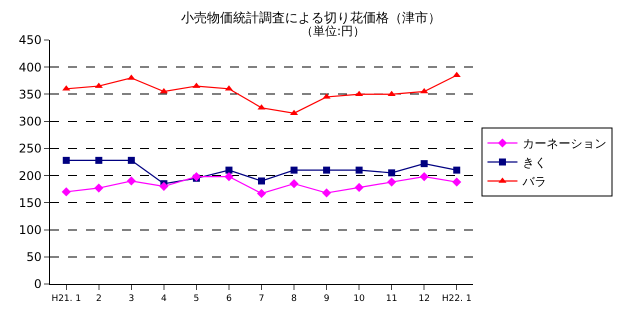  What do you see at coordinates (534, 163) in the screenshot?
I see `legend-label: きく` at bounding box center [534, 163].